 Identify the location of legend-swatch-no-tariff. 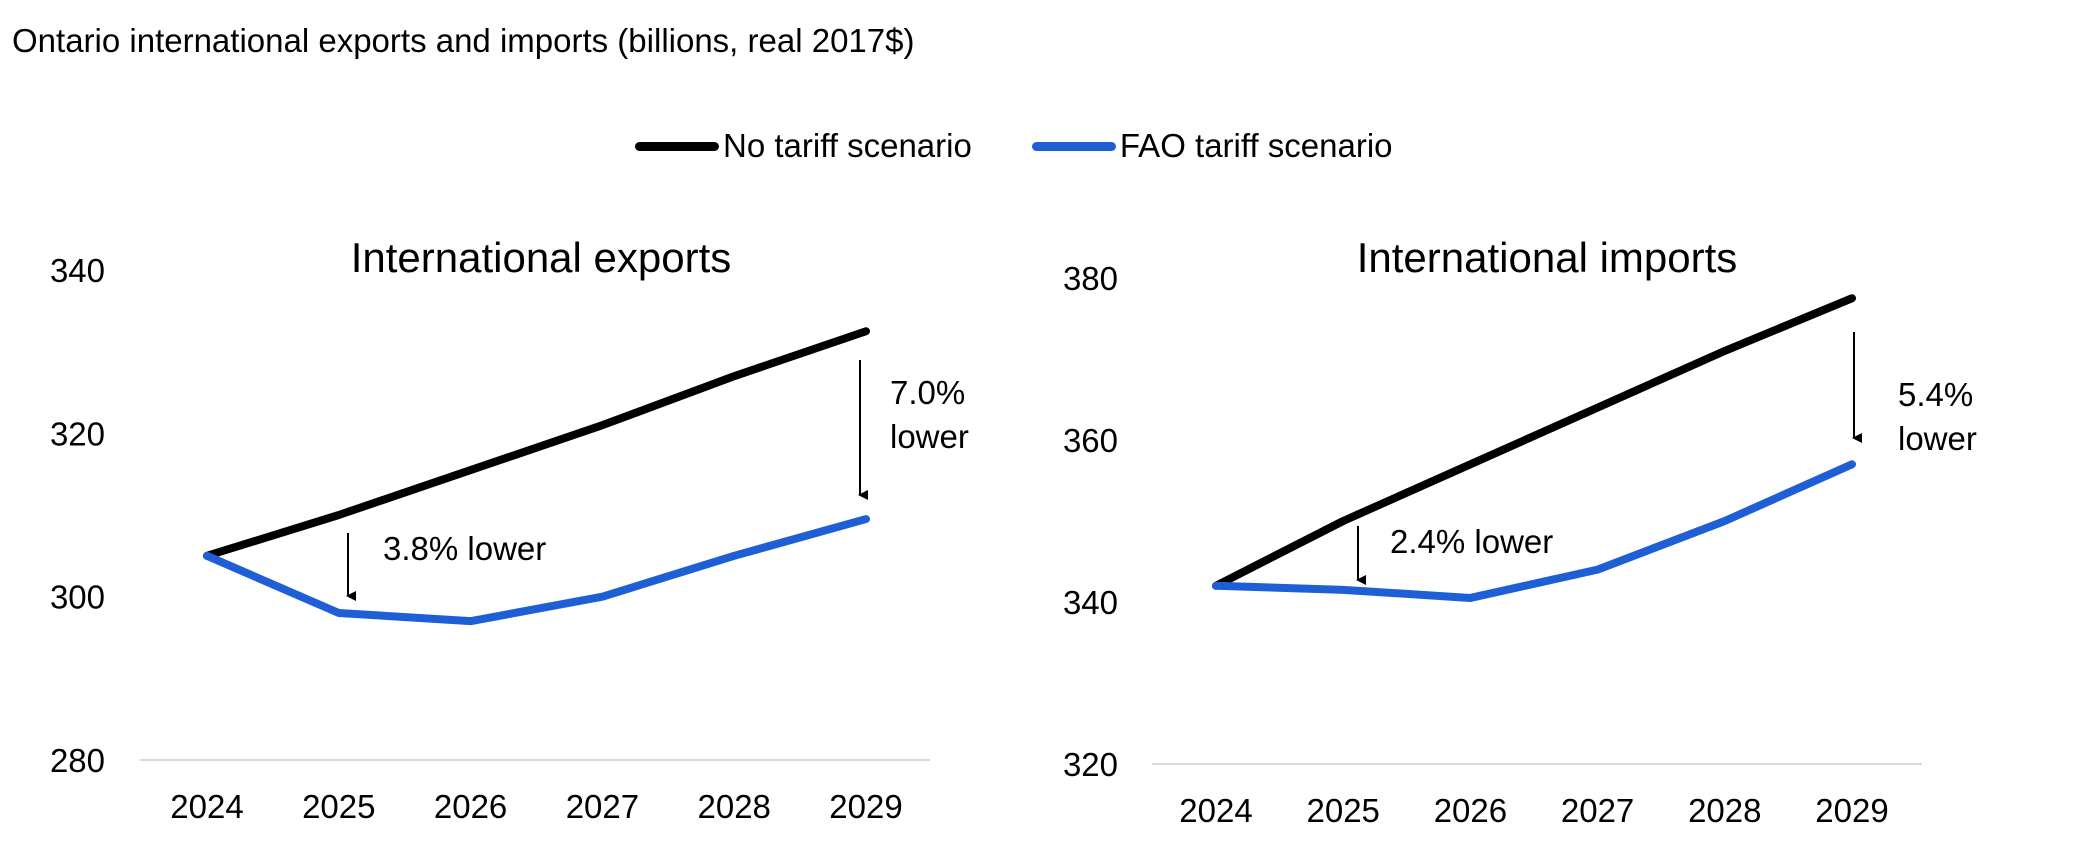
(677, 146).